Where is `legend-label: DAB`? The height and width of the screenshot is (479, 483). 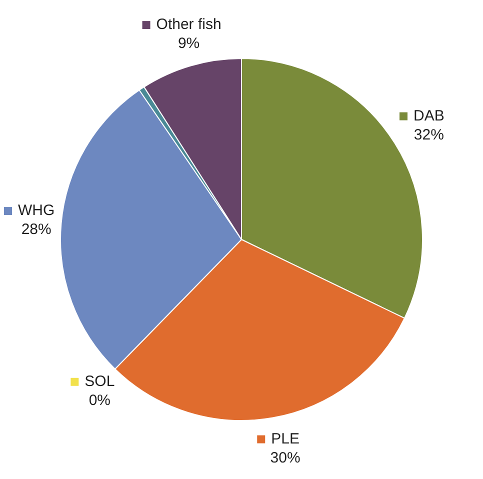
legend-label: DAB is located at coordinates (428, 115).